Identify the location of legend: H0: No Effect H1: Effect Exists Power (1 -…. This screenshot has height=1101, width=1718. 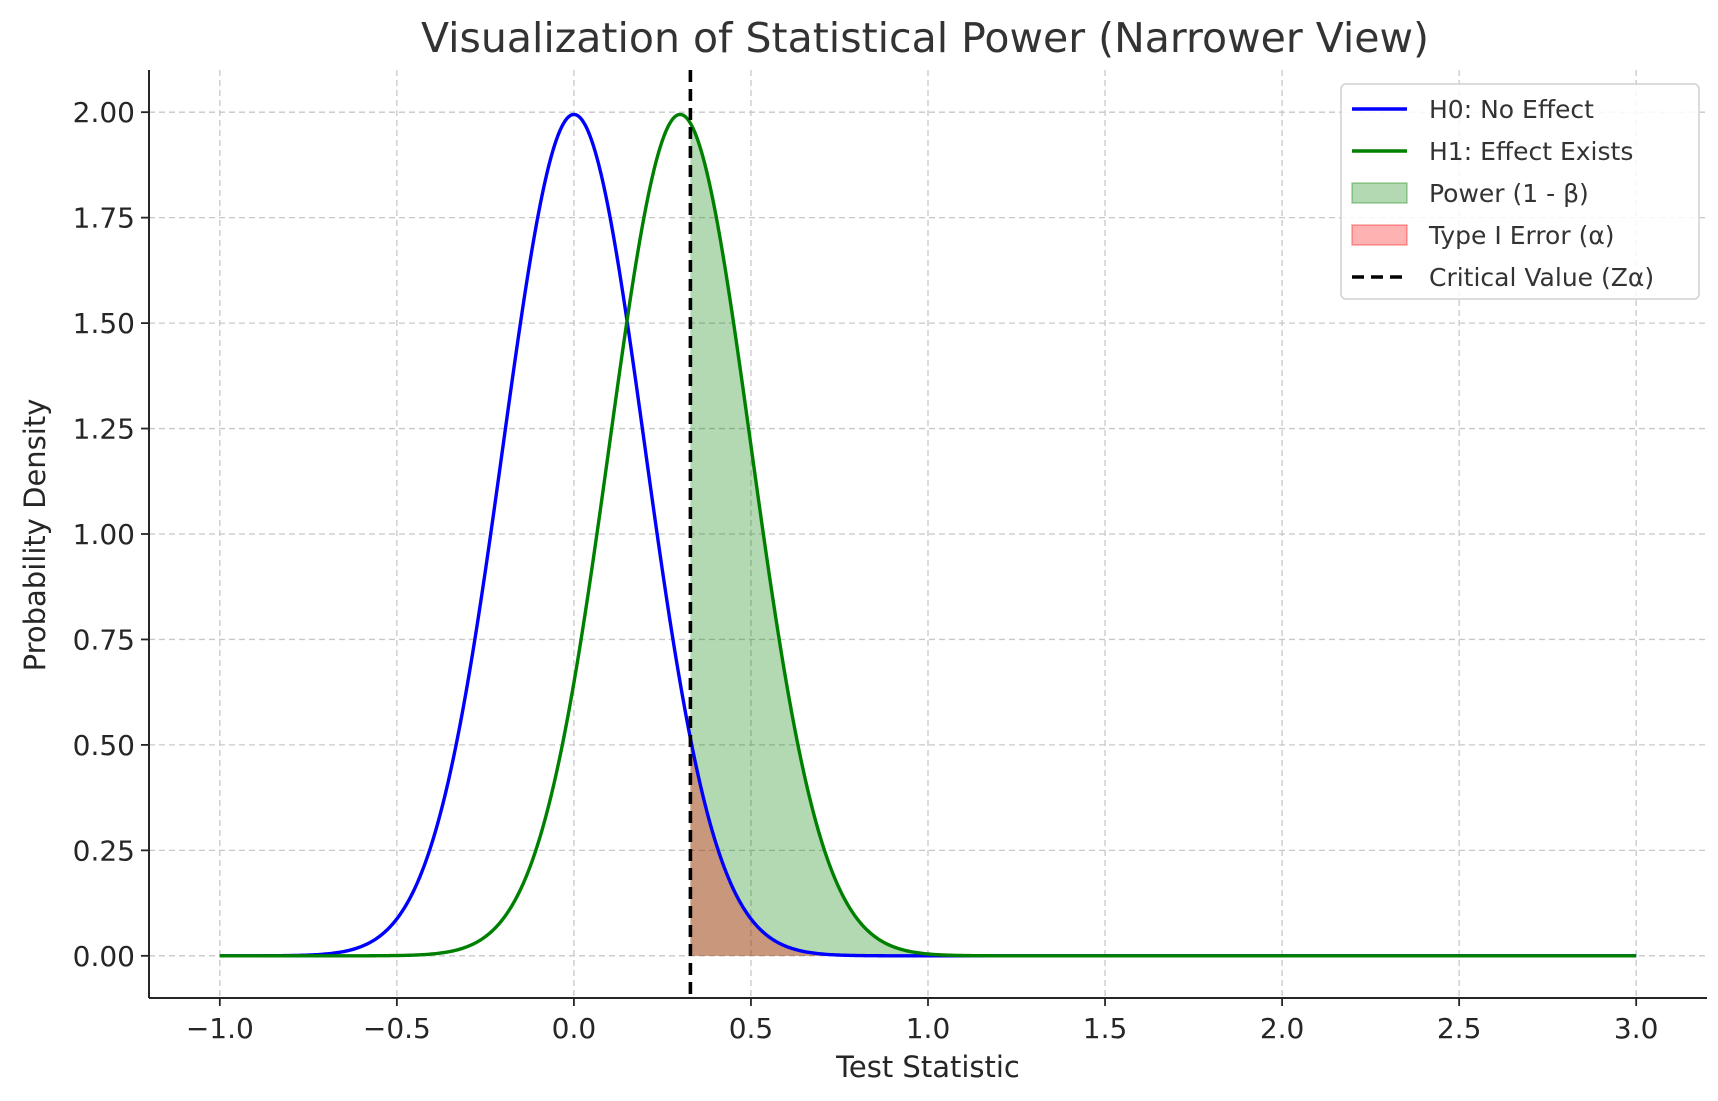
(1520, 191).